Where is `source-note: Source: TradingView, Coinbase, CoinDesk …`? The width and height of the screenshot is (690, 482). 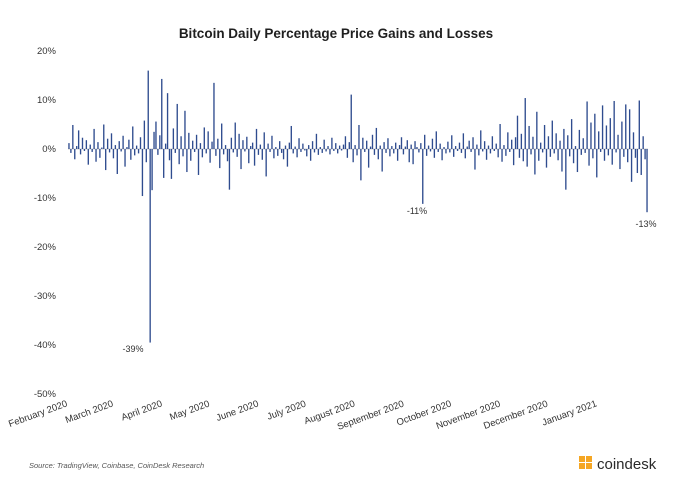 source-note: Source: TradingView, Coinbase, CoinDesk … is located at coordinates (116, 465).